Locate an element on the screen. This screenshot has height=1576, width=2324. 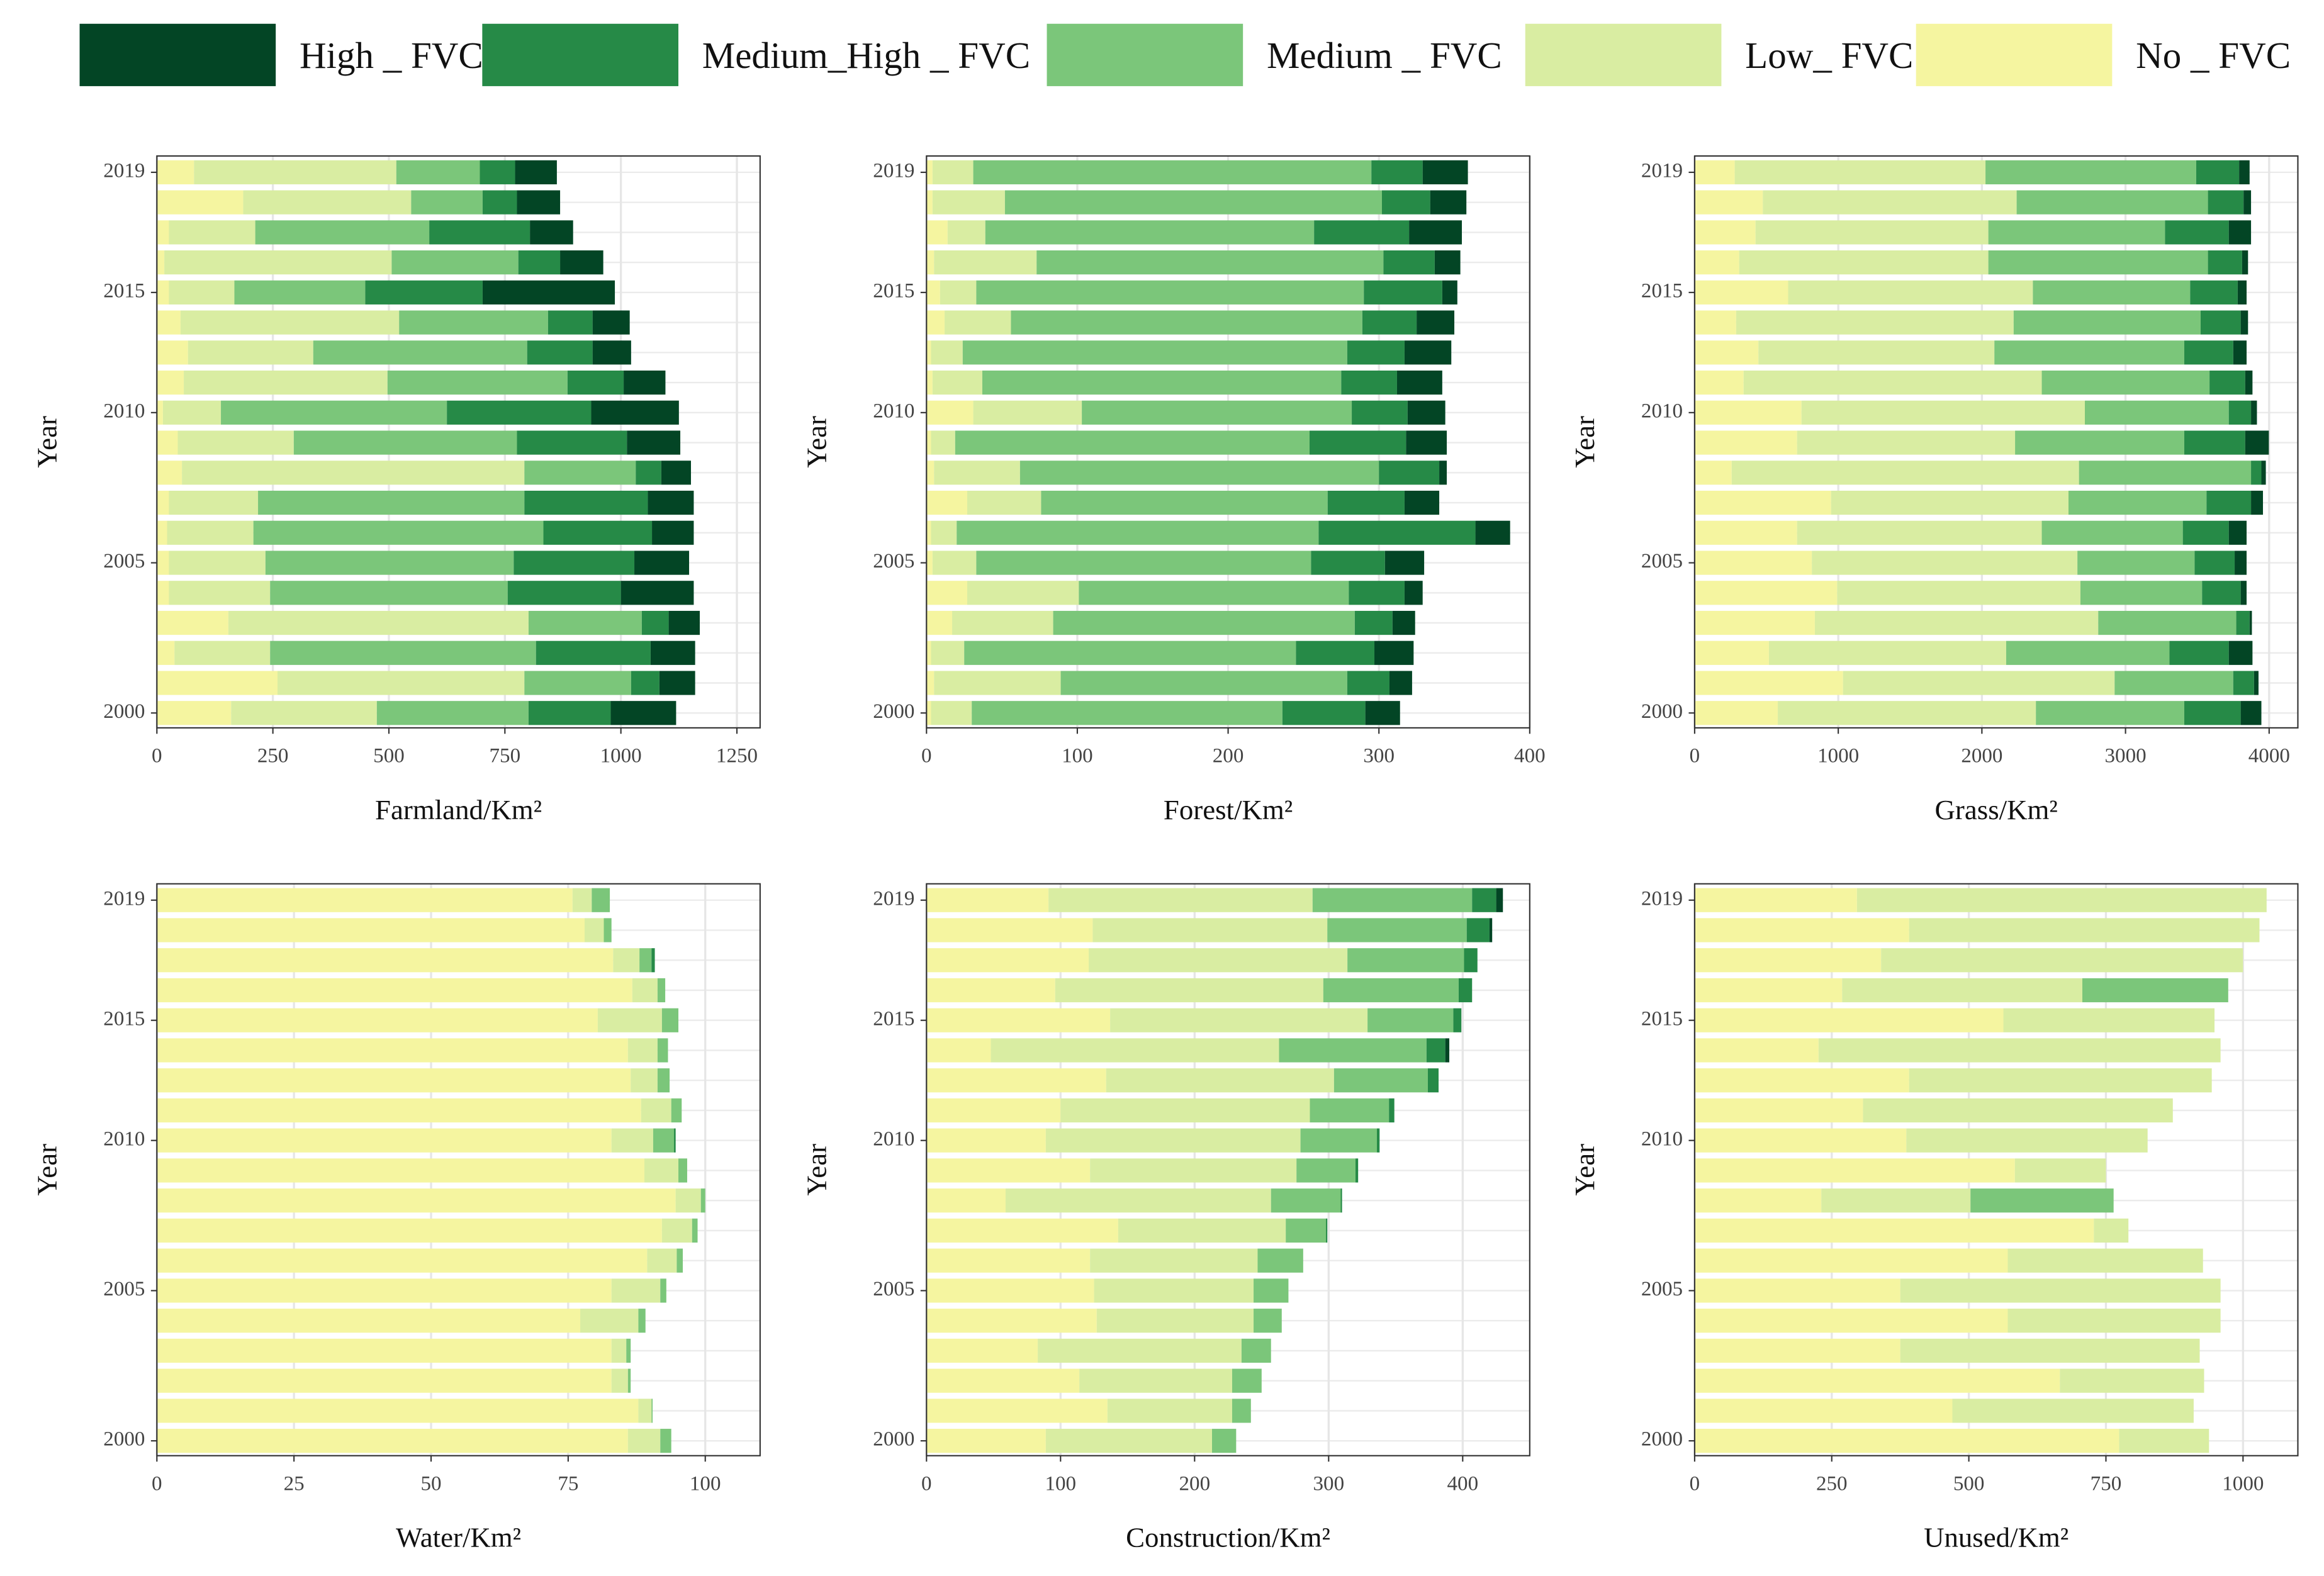
x-tick-label: 100 is located at coordinates (706, 1484).